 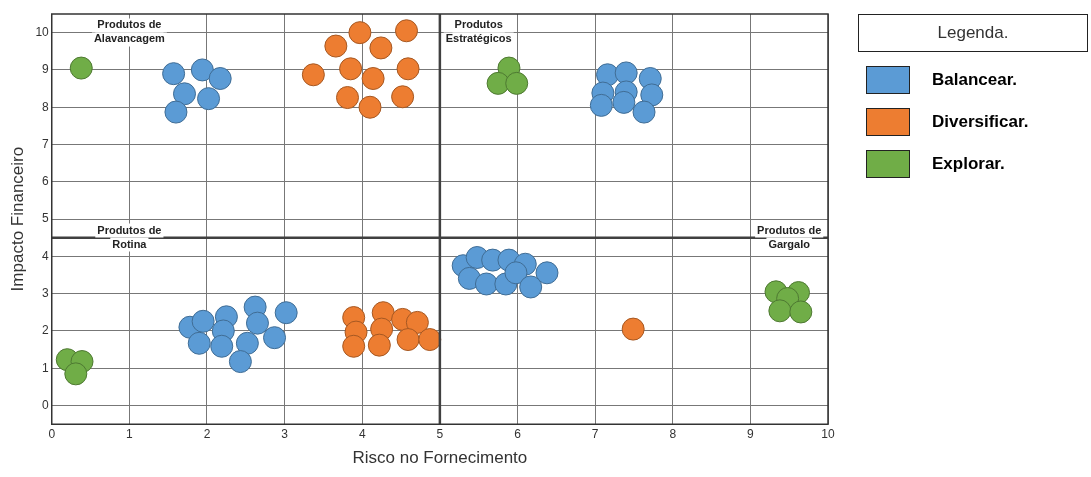 I want to click on y-tick-label: 6, so click(x=46, y=181).